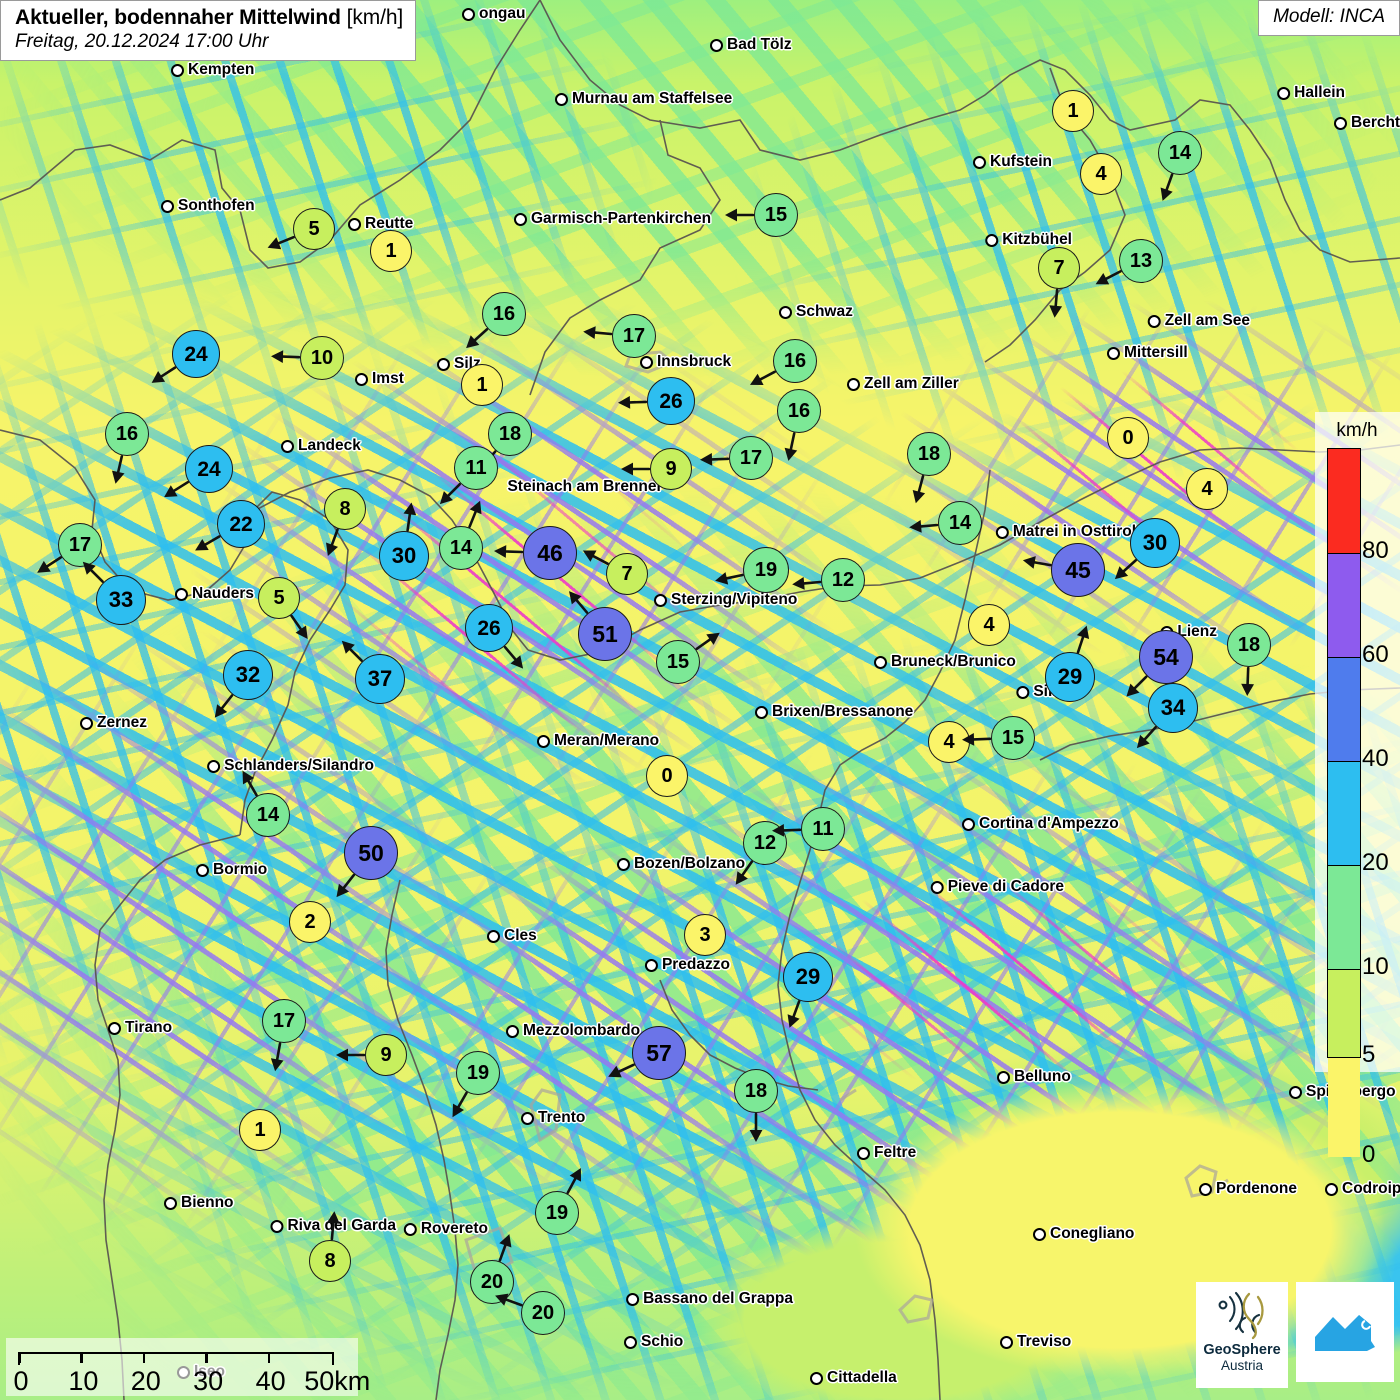 This screenshot has height=1400, width=1400. I want to click on wind-speed-bubble: 22, so click(241, 524).